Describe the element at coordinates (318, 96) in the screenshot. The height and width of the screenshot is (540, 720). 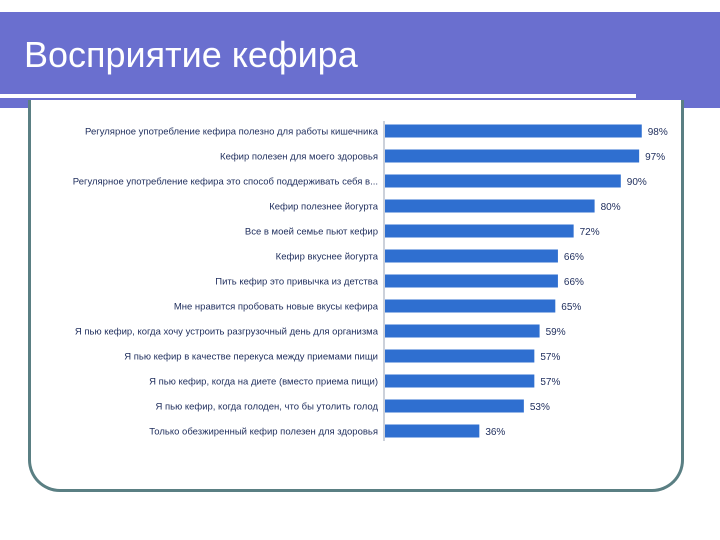
I see `title-underline` at that location.